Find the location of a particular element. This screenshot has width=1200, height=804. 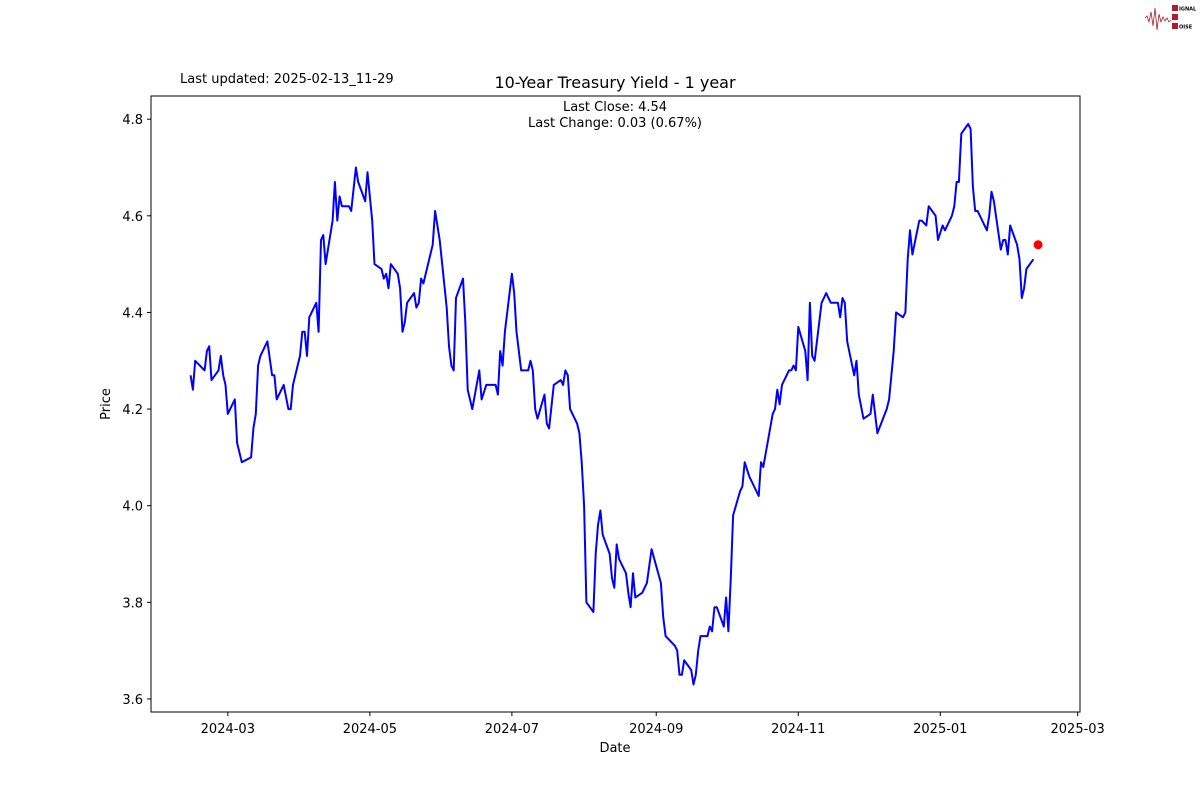

svg-text: IGNAL is located at coordinates (1188, 10).